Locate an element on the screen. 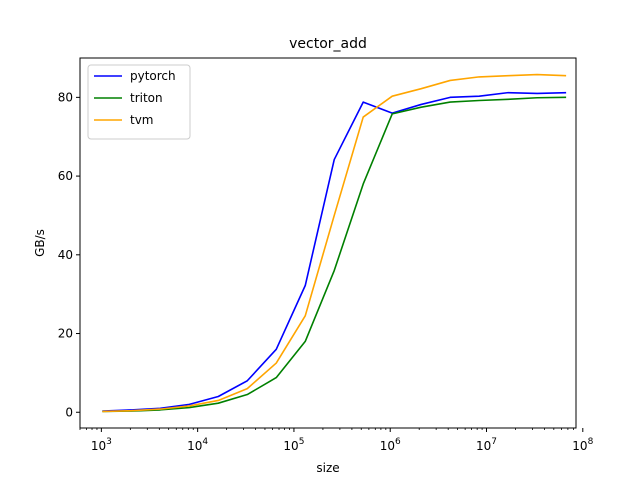  legend-label-tvm: tvm is located at coordinates (142, 120).